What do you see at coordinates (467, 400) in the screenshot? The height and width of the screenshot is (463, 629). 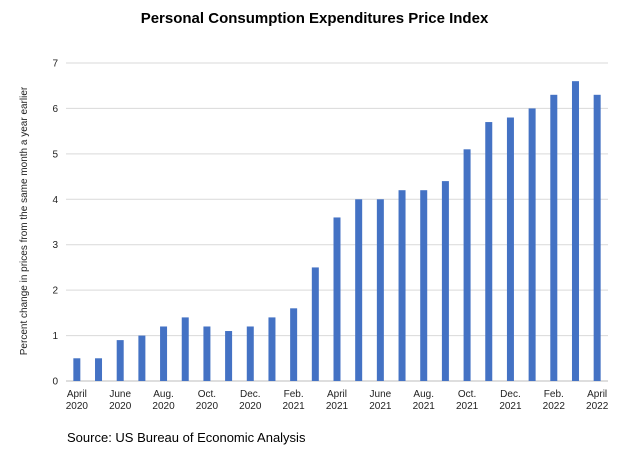 I see `x-tick-label: Oct. 2021` at bounding box center [467, 400].